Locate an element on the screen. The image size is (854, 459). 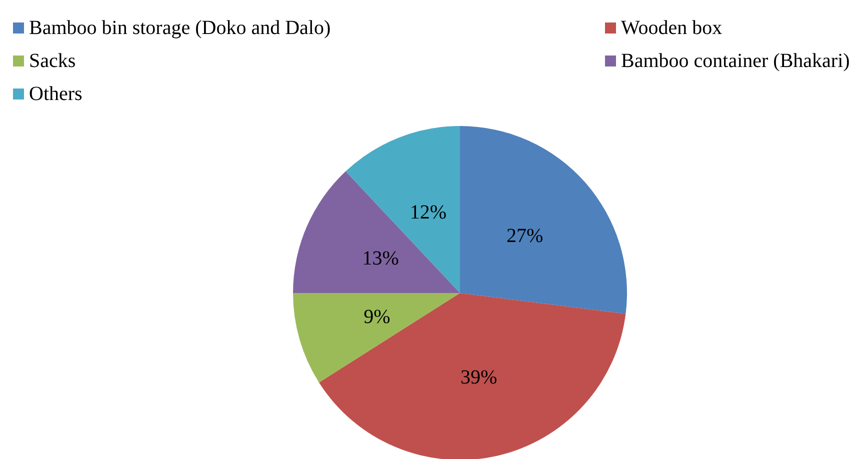
data-label: 12% is located at coordinates (428, 213).